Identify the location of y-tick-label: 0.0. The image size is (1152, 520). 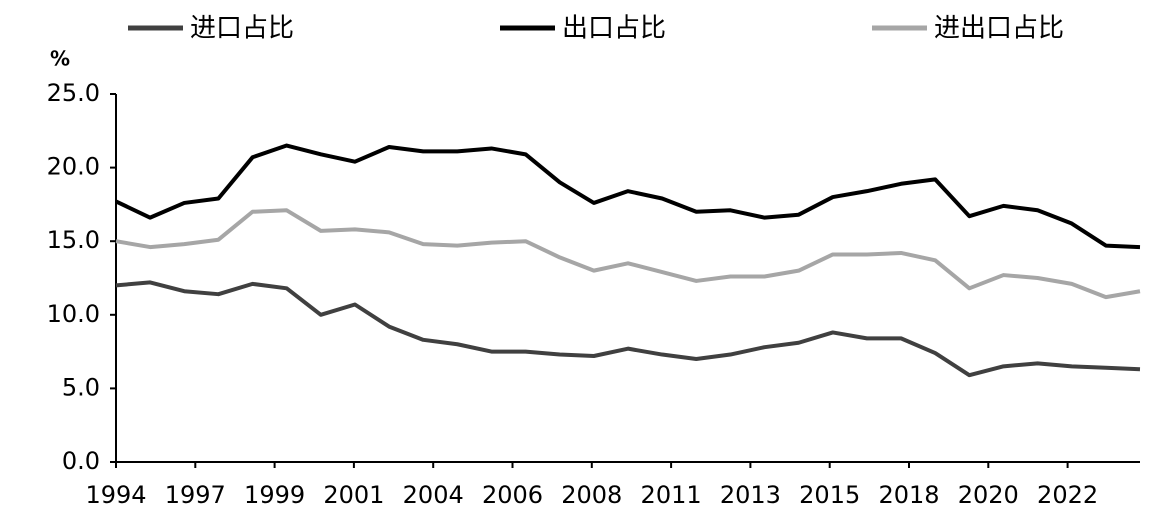
(81, 461).